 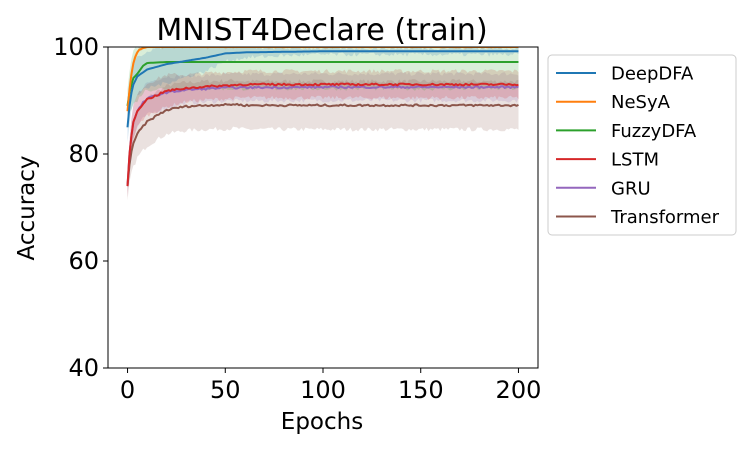 I want to click on legend: DeepDFA NeSyA FuzzyDFA LSTM GRU Transformer, so click(x=642, y=145).